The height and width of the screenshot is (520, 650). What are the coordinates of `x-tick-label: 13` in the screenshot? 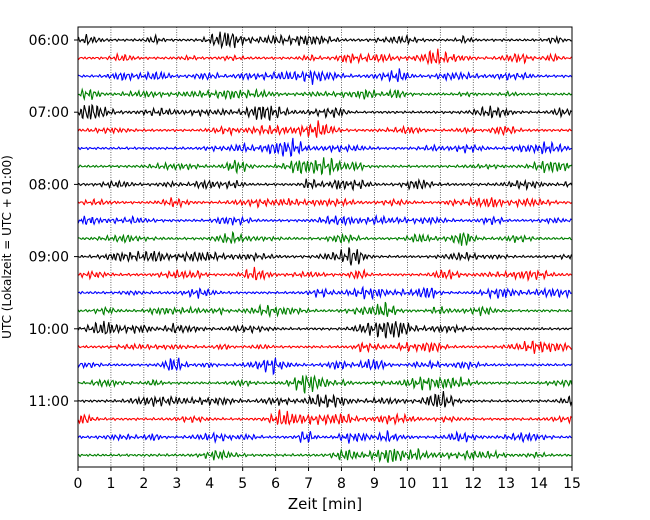 It's located at (506, 484).